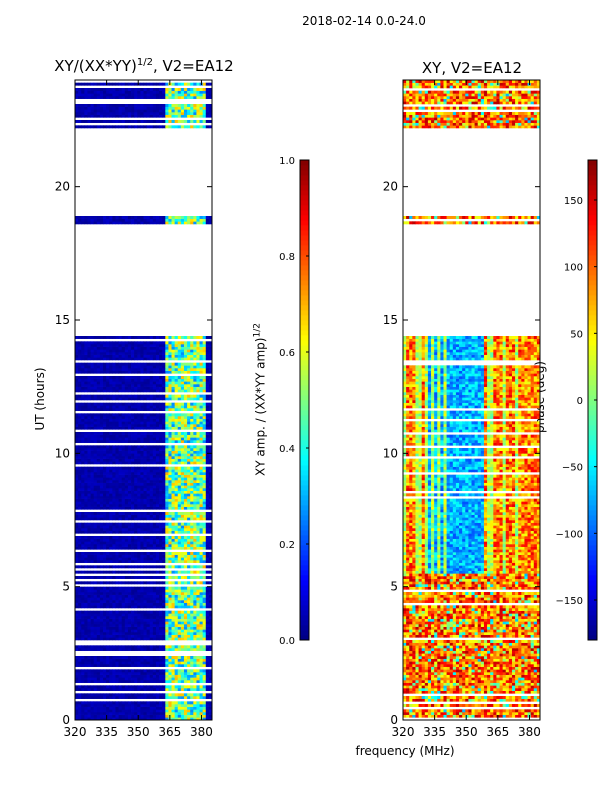 The height and width of the screenshot is (800, 600). I want to click on panel1-title-tail: , V2=EA12, so click(193, 66).